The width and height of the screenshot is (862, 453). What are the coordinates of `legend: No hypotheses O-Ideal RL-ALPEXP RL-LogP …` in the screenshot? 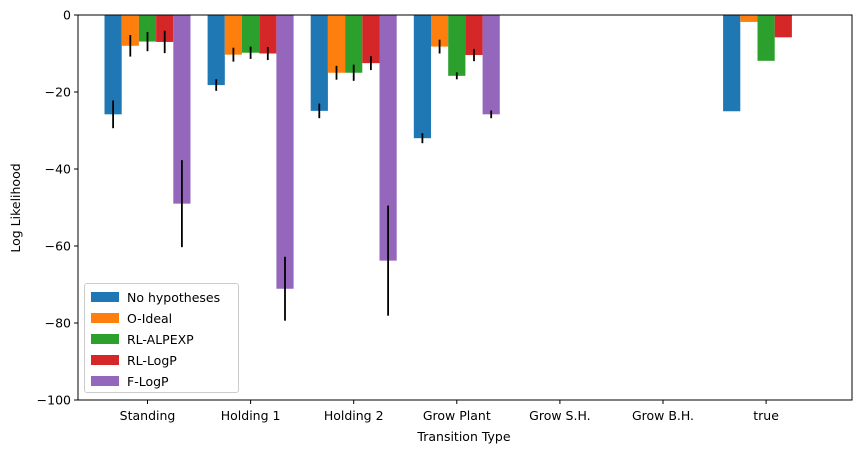 It's located at (161, 338).